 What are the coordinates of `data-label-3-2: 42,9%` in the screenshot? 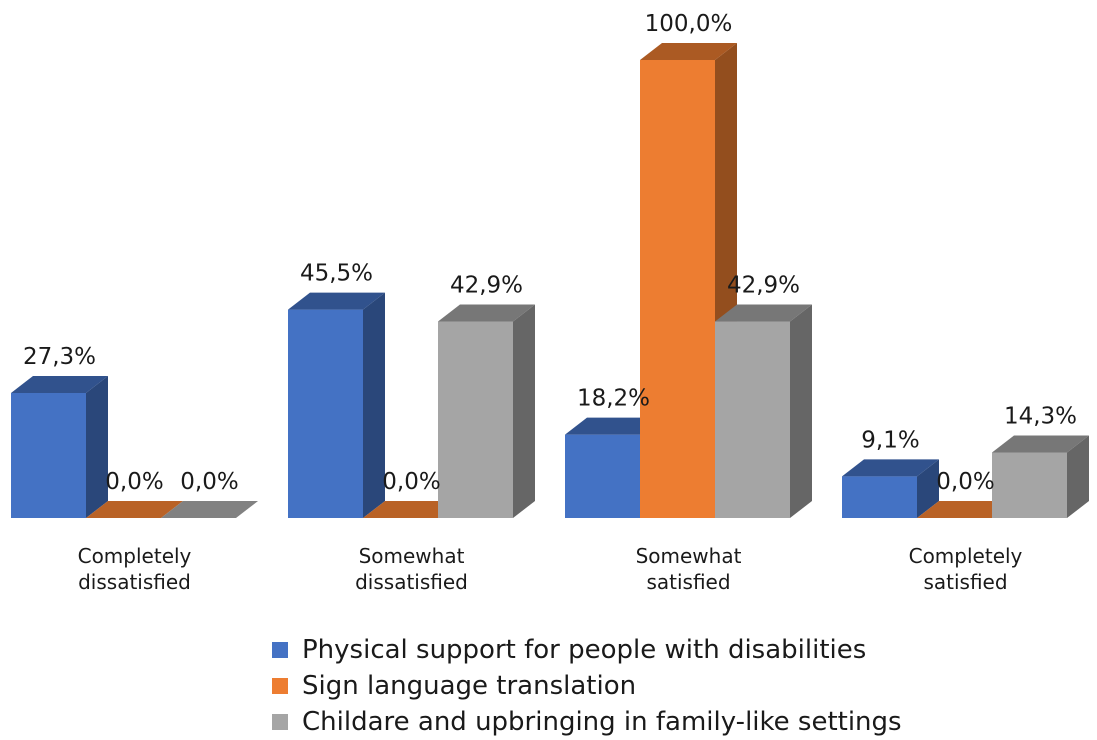 It's located at (486, 286).